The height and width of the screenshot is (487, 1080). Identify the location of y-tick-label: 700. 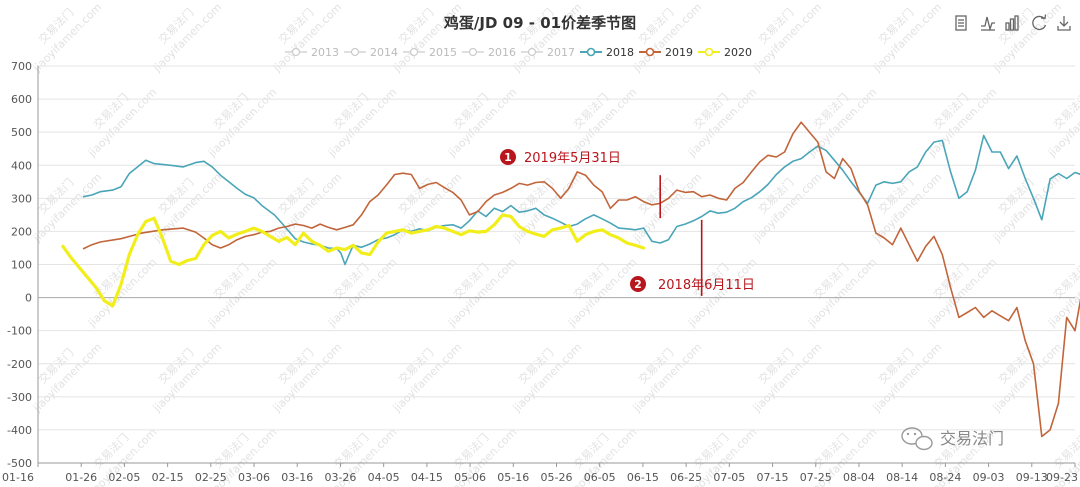
(21, 66).